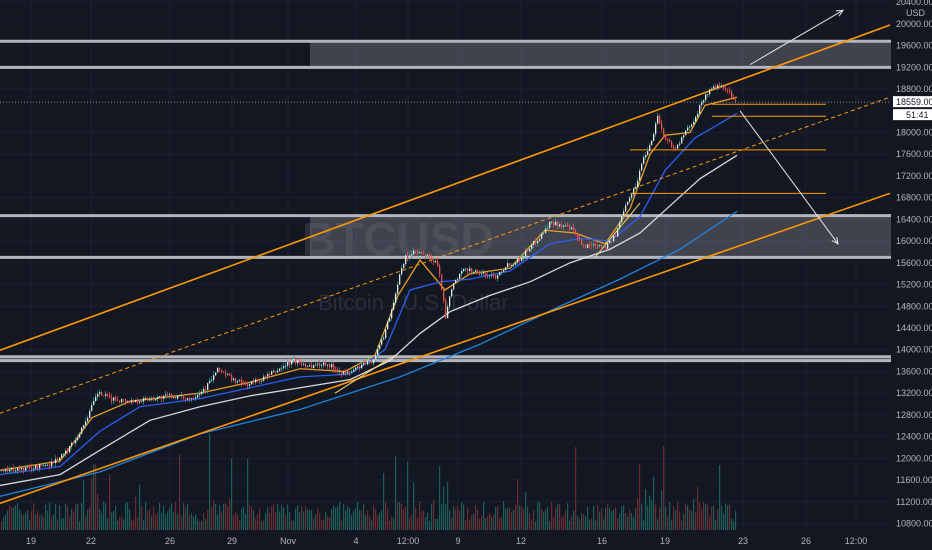 The image size is (932, 550). I want to click on price-tick-label: 19200.00, so click(914, 67).